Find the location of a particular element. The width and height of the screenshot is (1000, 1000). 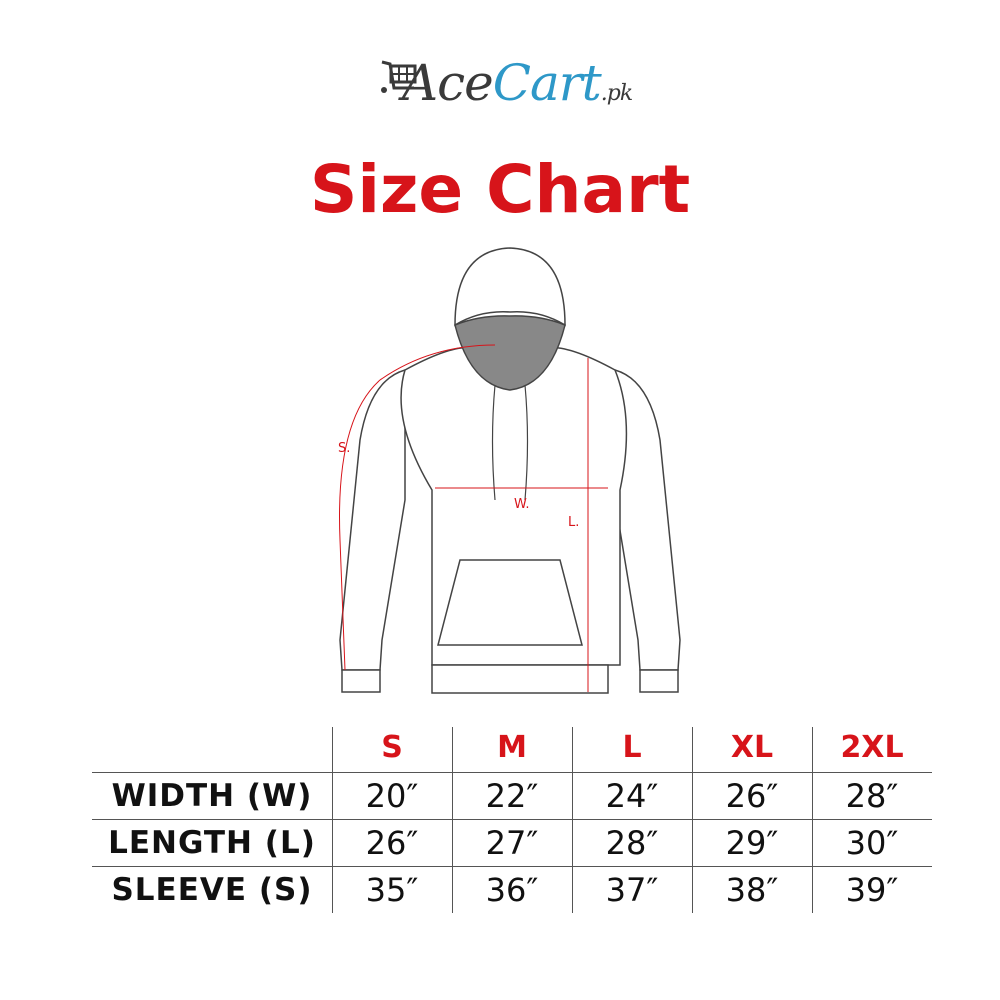

table-cell: 39″ is located at coordinates (872, 890).